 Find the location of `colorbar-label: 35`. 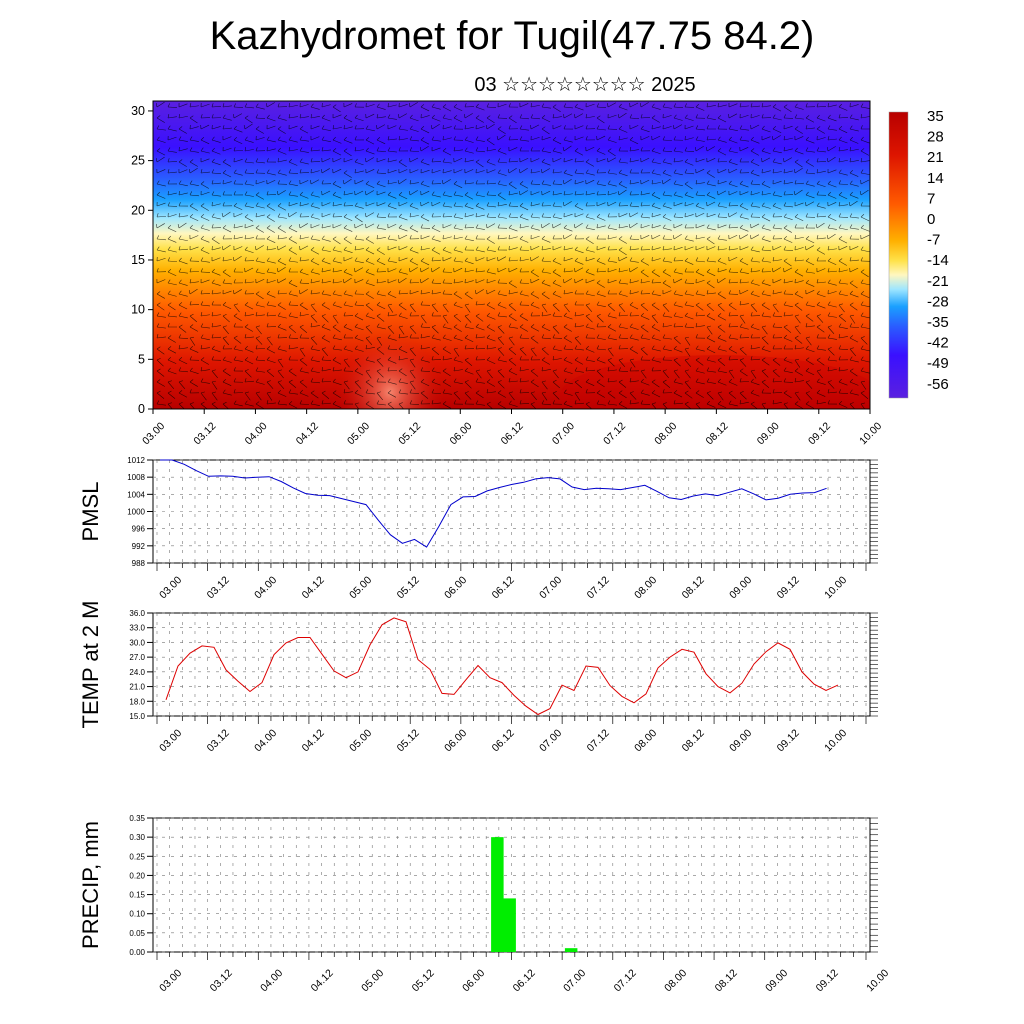

colorbar-label: 35 is located at coordinates (935, 116).